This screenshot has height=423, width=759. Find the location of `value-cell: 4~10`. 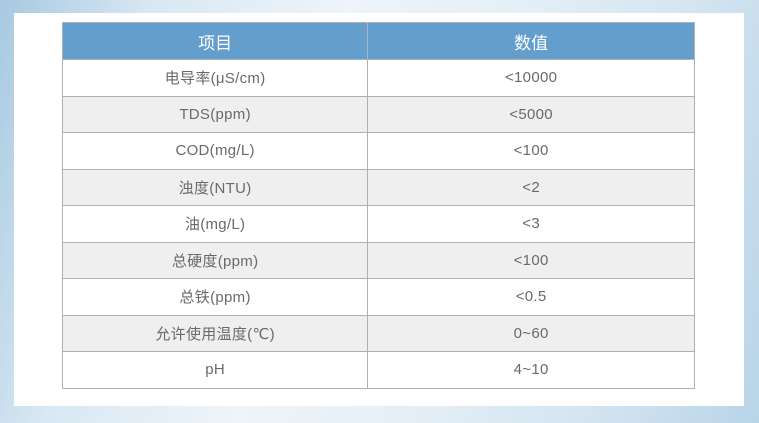

value-cell: 4~10 is located at coordinates (531, 370).